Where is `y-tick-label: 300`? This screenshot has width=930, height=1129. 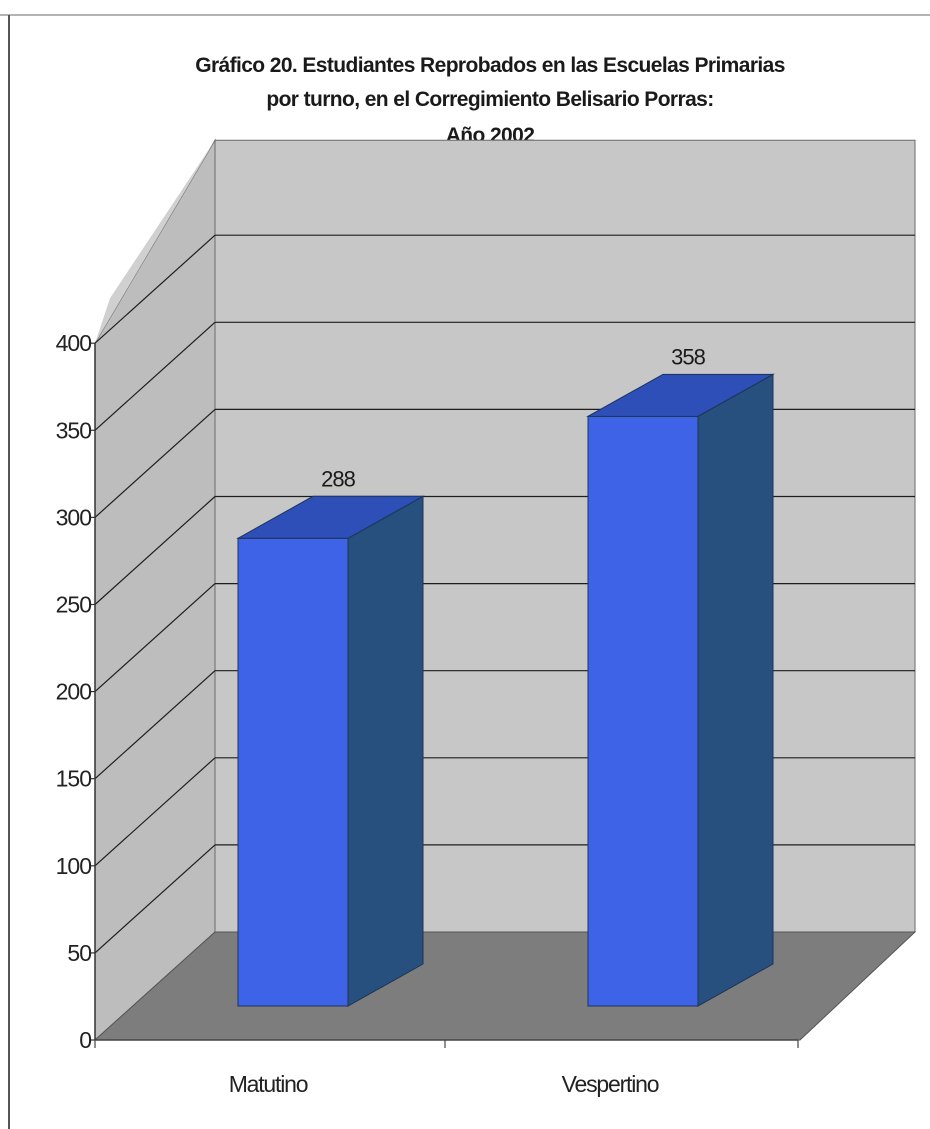
y-tick-label: 300 is located at coordinates (74, 517).